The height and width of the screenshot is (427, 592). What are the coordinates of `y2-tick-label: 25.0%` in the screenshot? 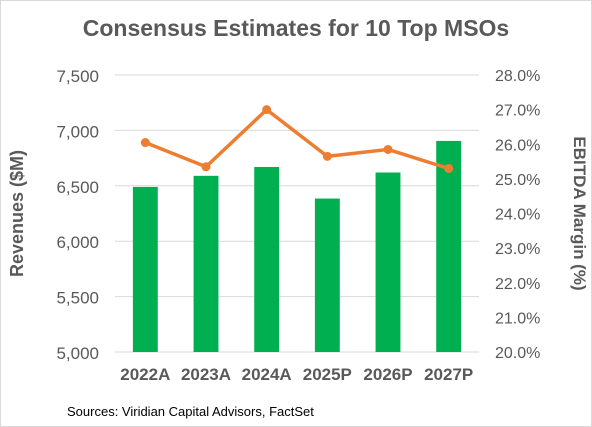 It's located at (517, 180).